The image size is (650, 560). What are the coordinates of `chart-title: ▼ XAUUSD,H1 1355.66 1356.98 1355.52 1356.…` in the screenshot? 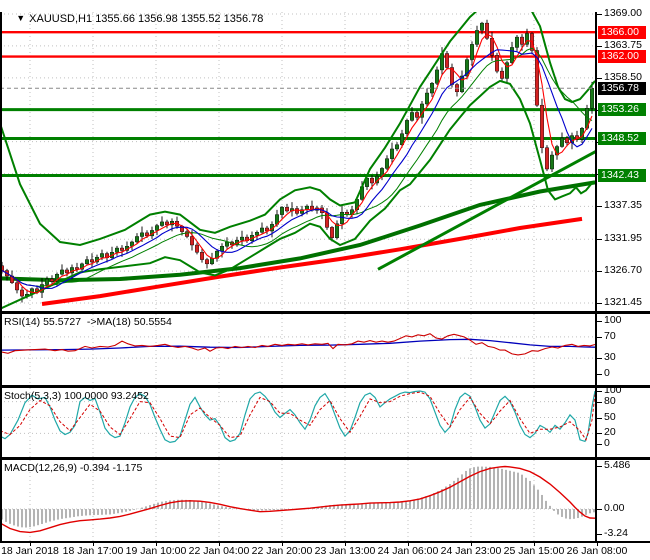 It's located at (133, 19).